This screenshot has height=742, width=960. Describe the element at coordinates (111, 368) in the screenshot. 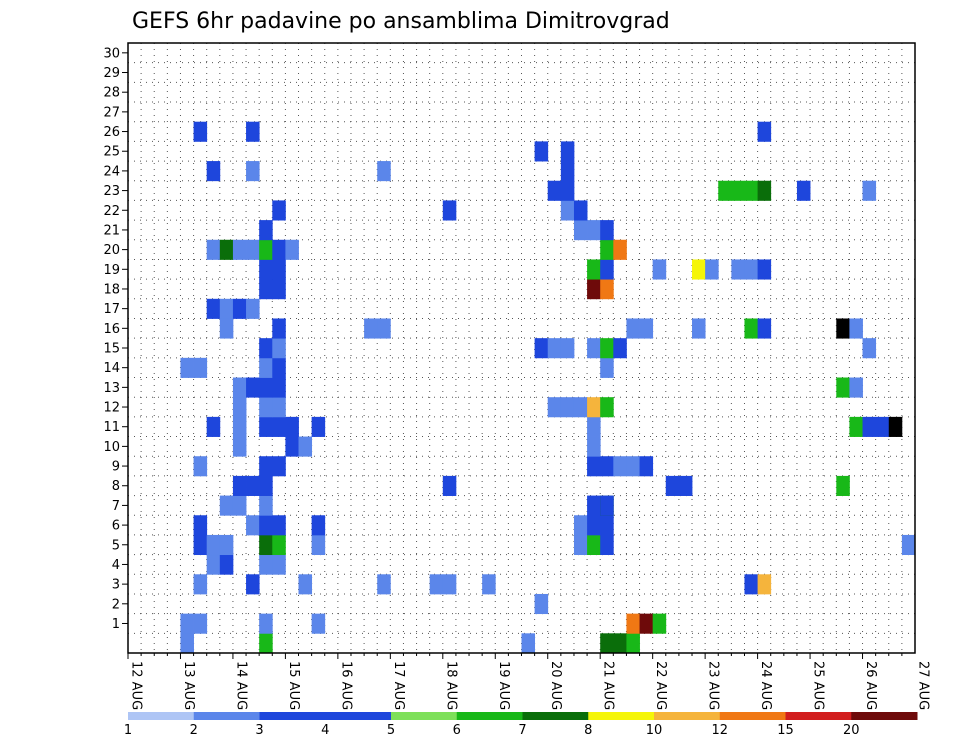

I see `y-tick-label: 14` at that location.